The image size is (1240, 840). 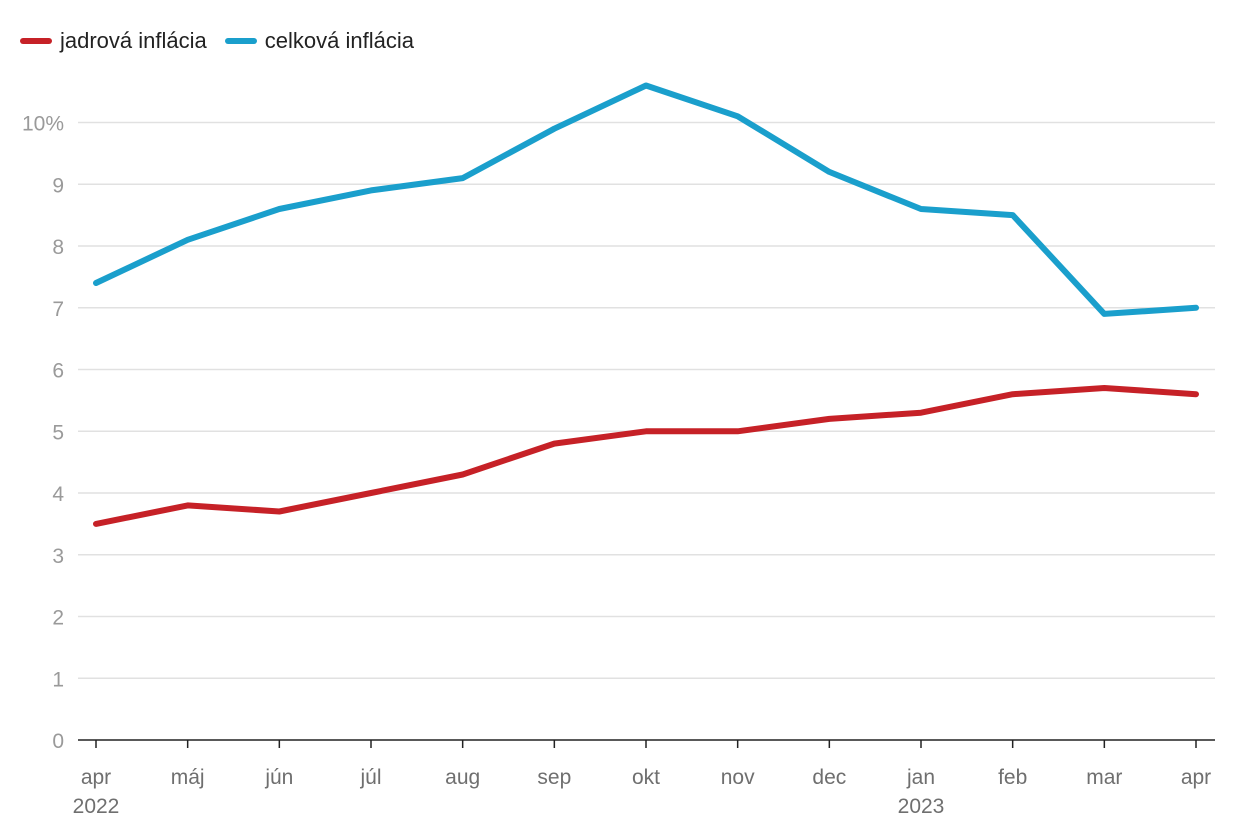 I want to click on x-tick-label: feb, so click(x=1012, y=777).